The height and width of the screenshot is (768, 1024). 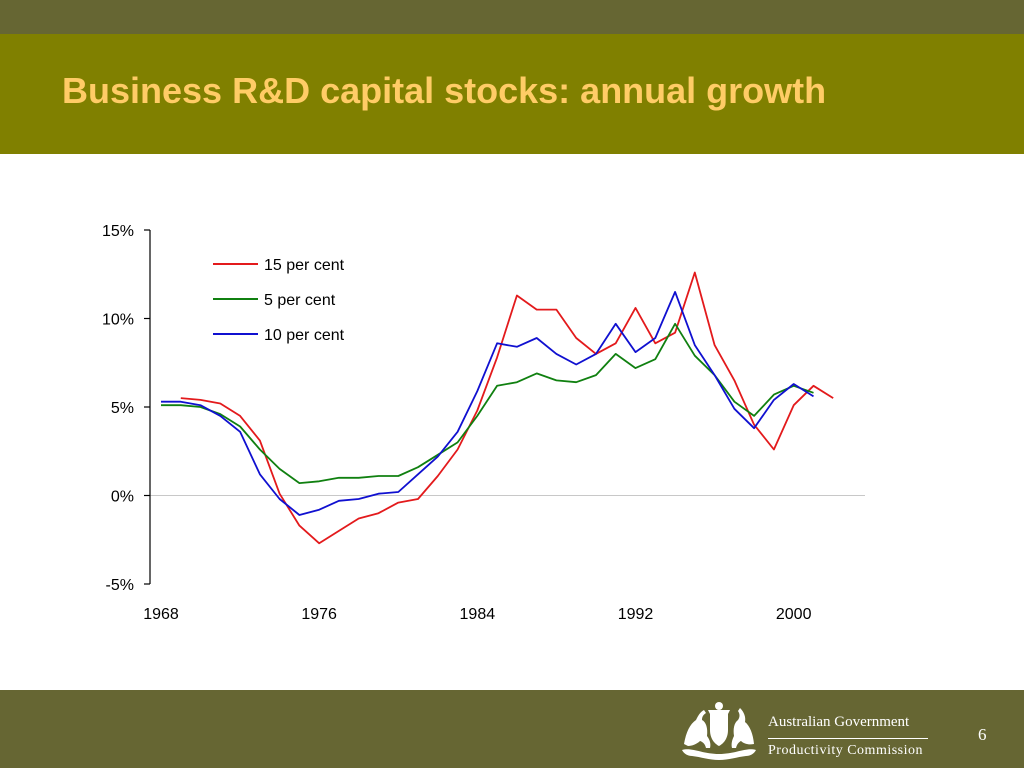 I want to click on agency-name: Productivity Commission, so click(x=846, y=750).